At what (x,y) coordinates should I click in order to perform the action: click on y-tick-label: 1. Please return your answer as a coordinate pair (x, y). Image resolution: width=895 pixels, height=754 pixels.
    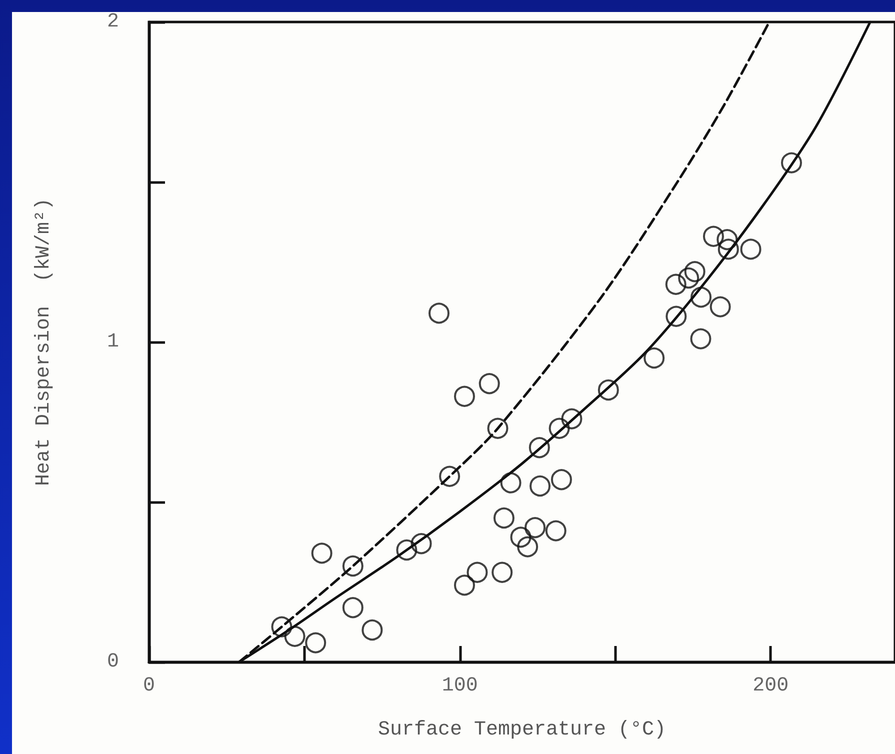
    Looking at the image, I should click on (112, 342).